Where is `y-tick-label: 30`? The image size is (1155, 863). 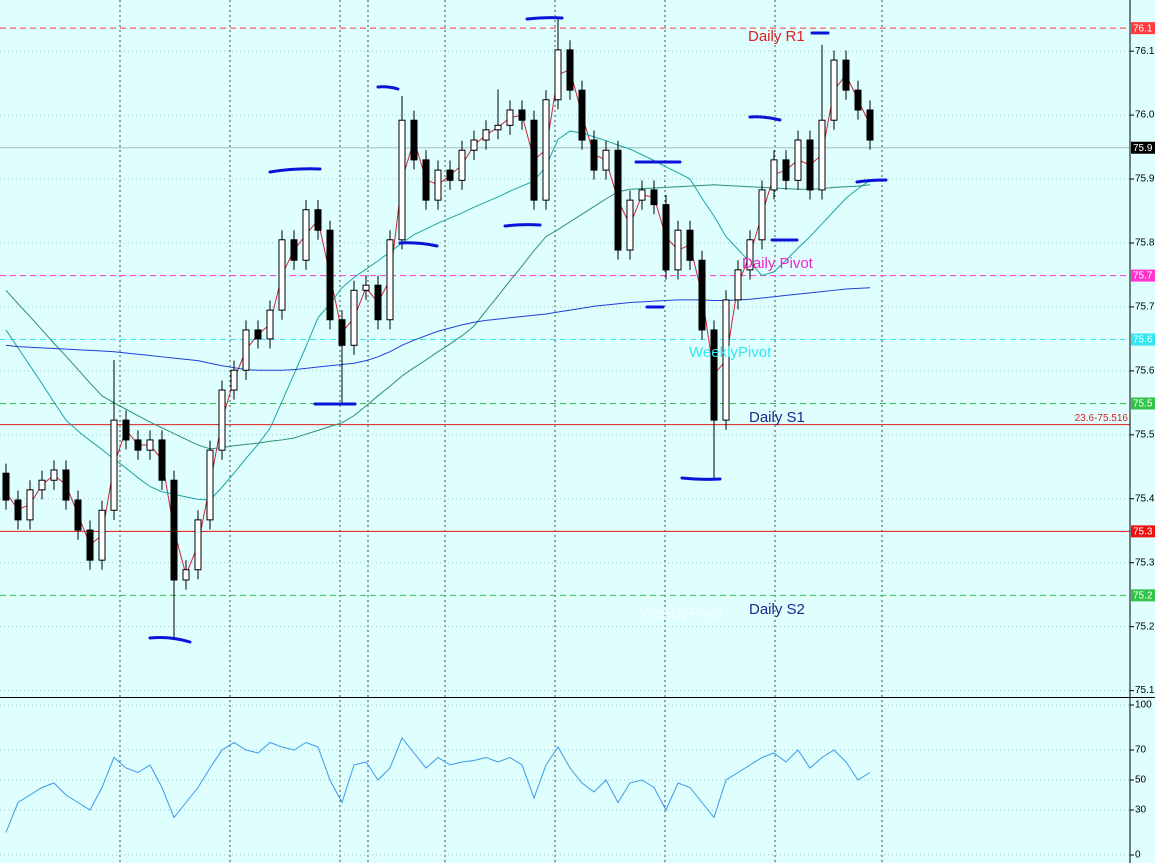
y-tick-label: 30 is located at coordinates (1141, 810).